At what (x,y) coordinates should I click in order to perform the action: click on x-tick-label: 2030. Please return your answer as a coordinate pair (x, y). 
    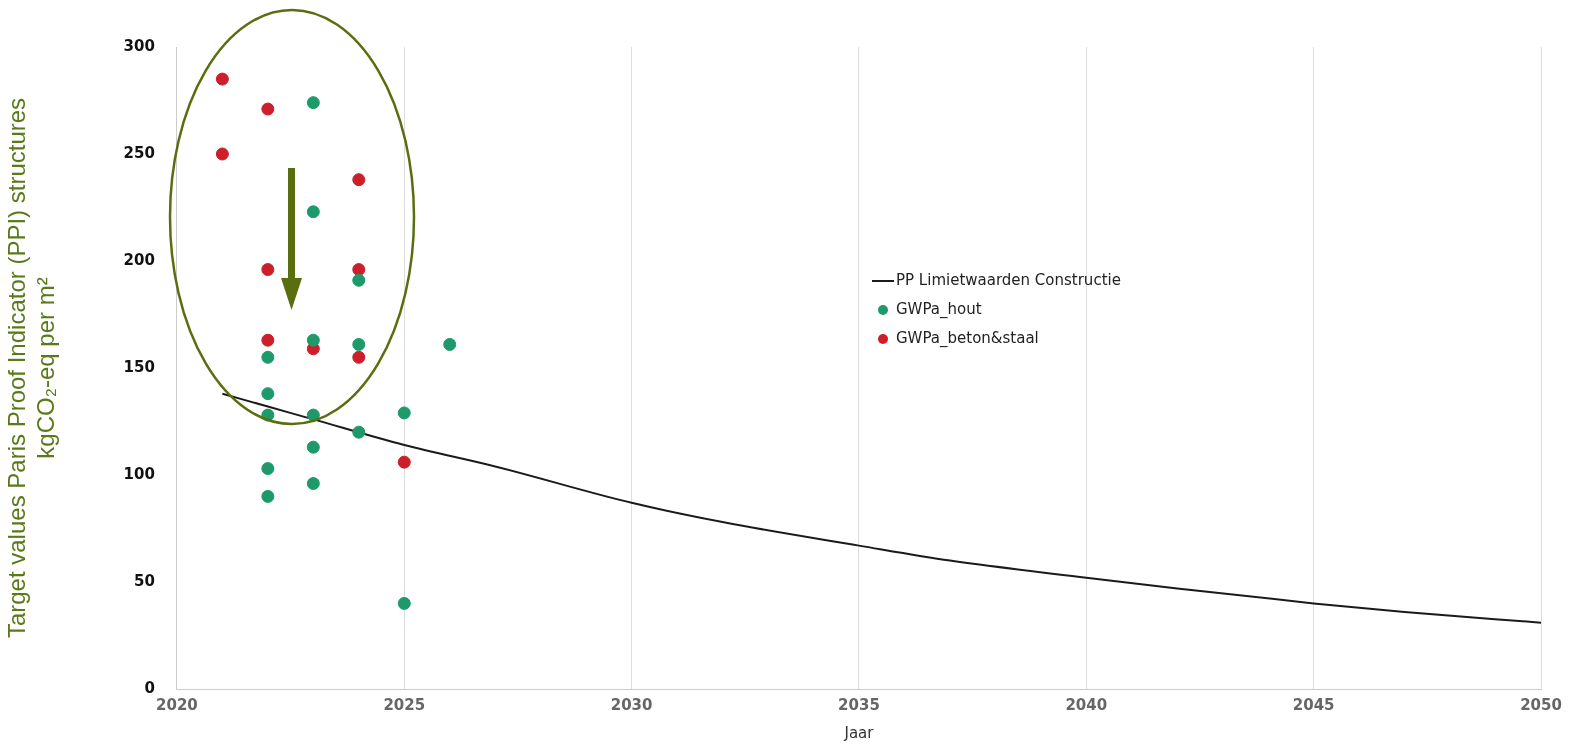
    Looking at the image, I should click on (631, 704).